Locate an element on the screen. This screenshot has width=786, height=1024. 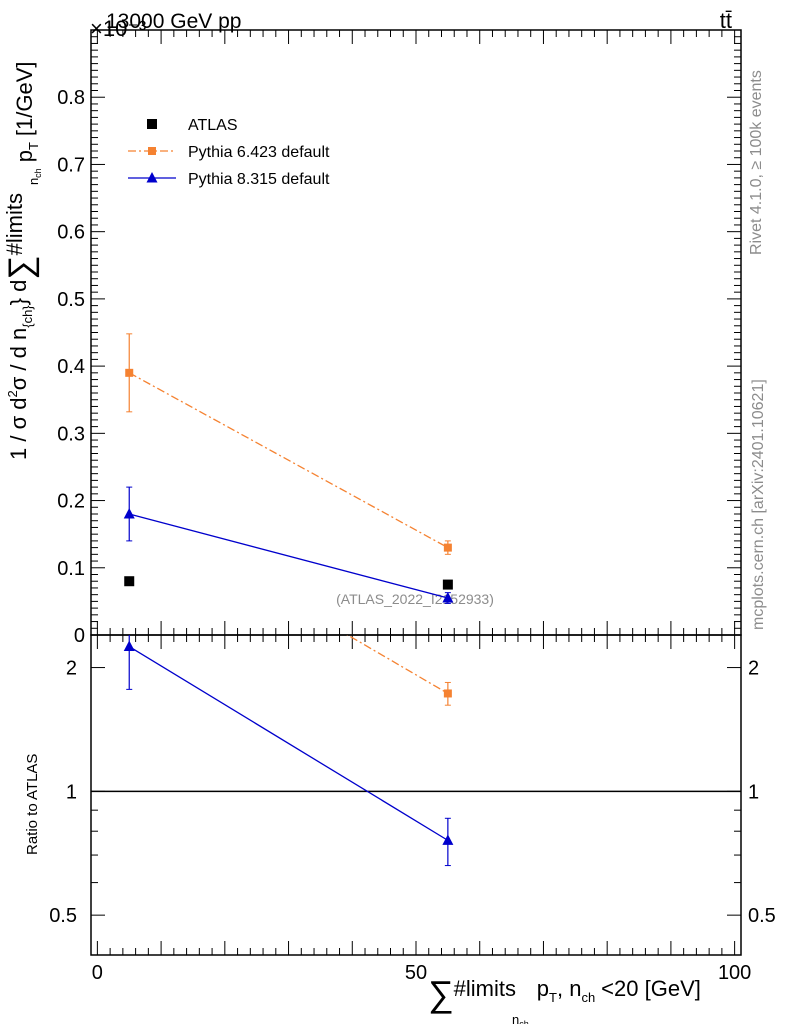
x-tick-labels: 0 50 100 is located at coordinates (422, 973).